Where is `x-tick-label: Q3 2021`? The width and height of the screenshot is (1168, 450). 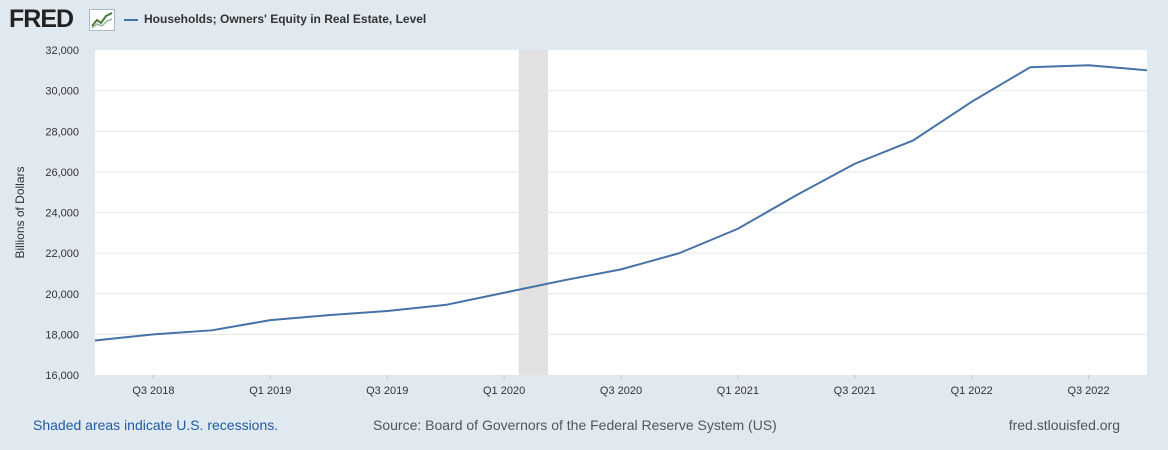
x-tick-label: Q3 2021 is located at coordinates (855, 391).